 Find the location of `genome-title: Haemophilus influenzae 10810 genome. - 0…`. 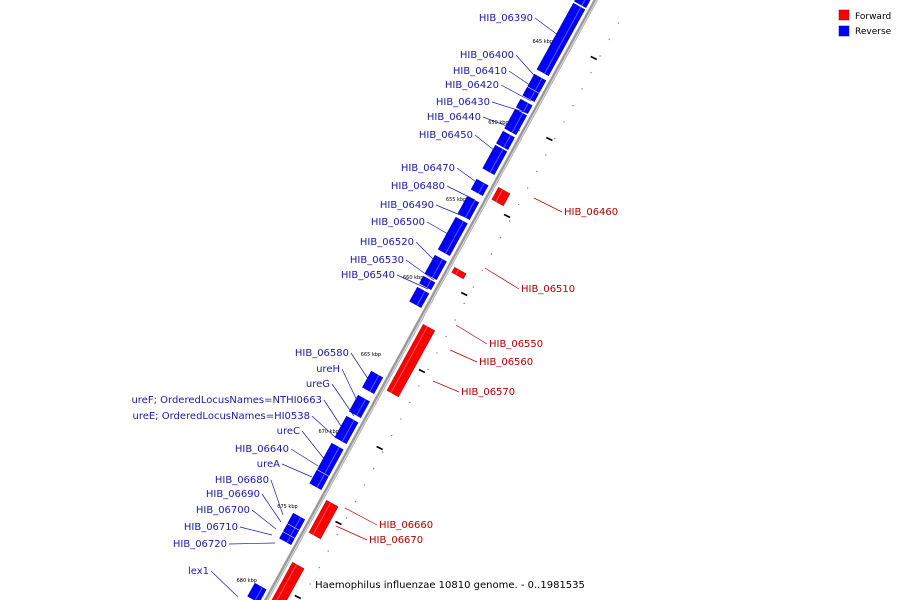

genome-title: Haemophilus influenzae 10810 genome. - 0… is located at coordinates (450, 585).